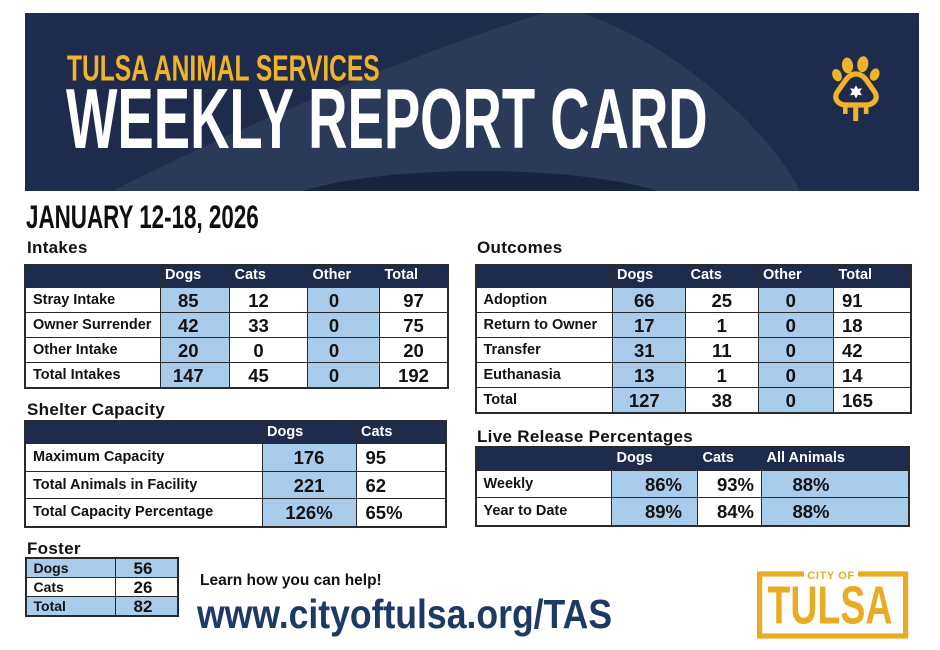 Image resolution: width=940 pixels, height=650 pixels. I want to click on svg-text: TULSA ANIMAL SERVICES, so click(223, 68).